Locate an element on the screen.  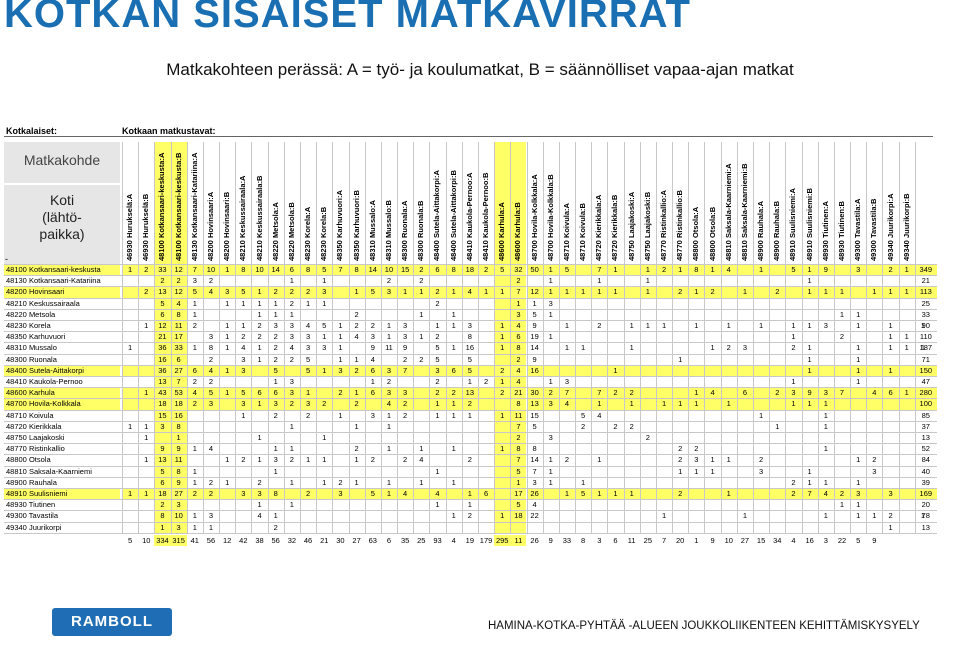
table-cell: 10 is located at coordinates (211, 270).